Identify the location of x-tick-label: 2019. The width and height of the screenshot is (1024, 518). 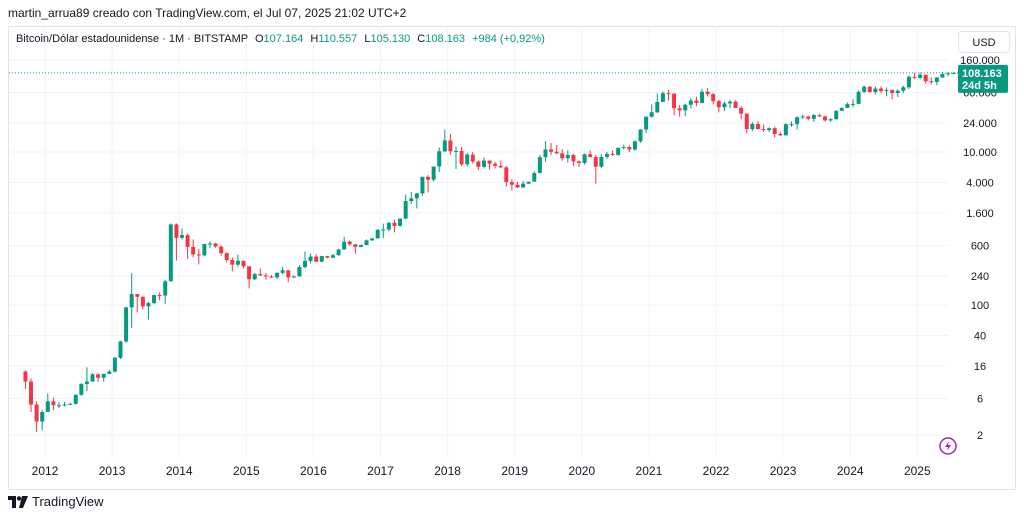
(514, 471).